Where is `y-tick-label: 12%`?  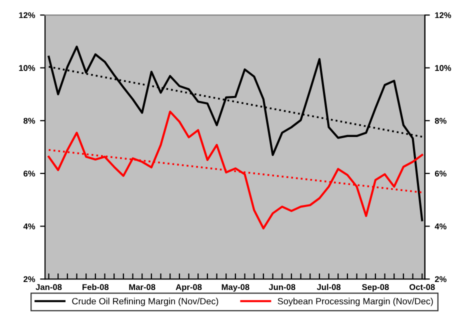
y-tick-label: 12% is located at coordinates (27, 15).